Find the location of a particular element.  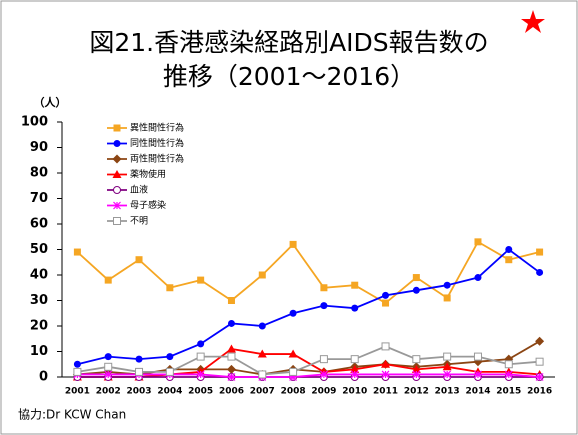

x-tick-label: 2001 is located at coordinates (77, 392).